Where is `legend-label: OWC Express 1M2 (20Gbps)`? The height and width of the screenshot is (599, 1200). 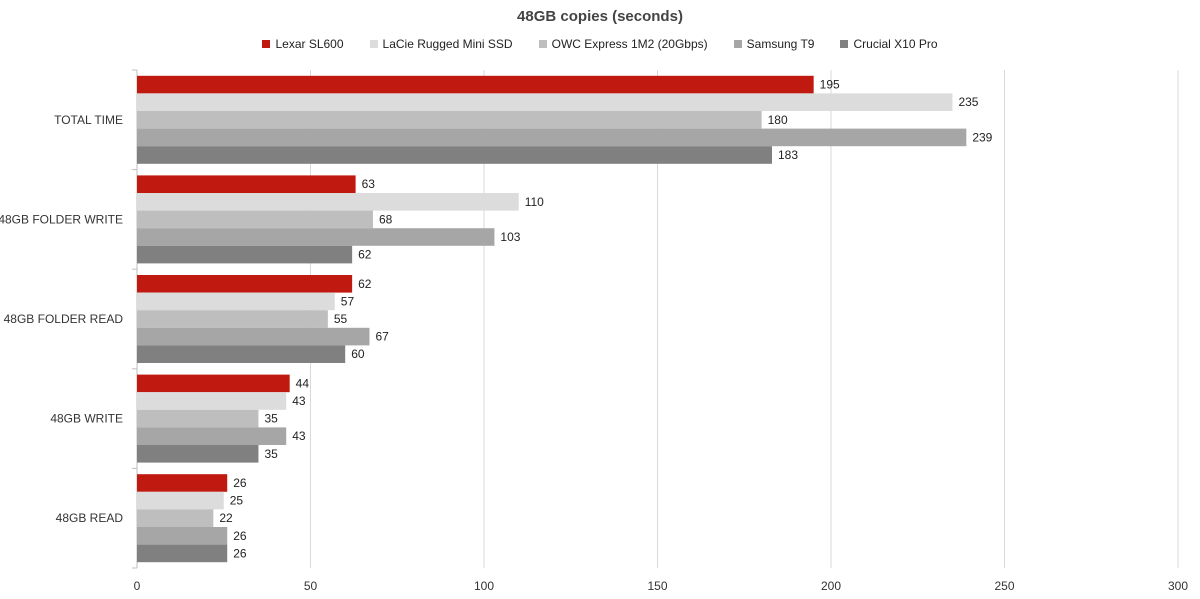
legend-label: OWC Express 1M2 (20Gbps) is located at coordinates (629, 44).